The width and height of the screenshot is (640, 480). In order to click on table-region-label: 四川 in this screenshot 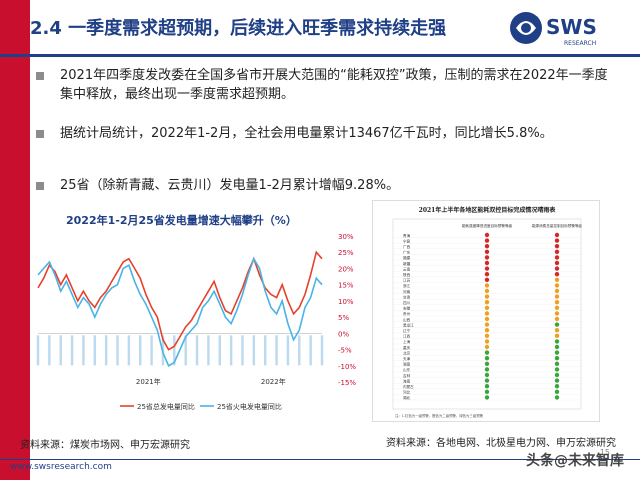, I will do `click(407, 303)`.